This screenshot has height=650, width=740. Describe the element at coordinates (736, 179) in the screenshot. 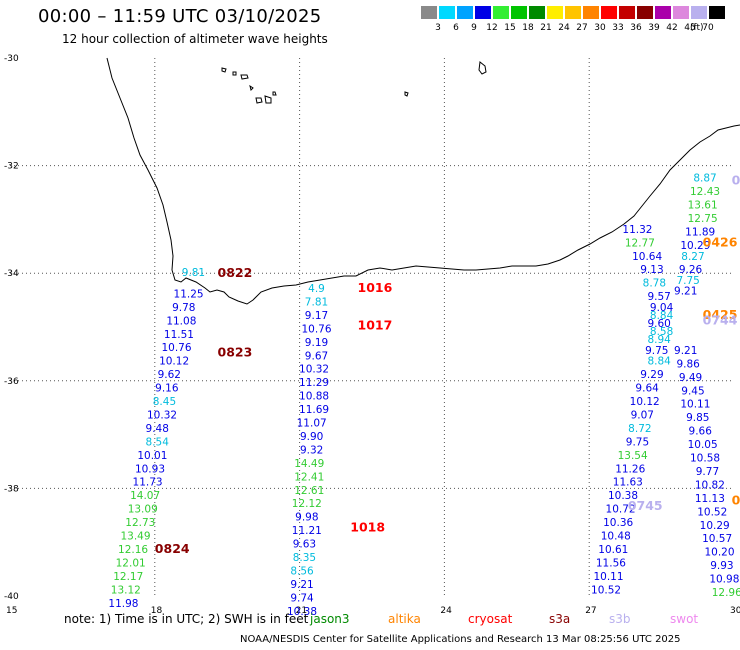

I see `pass-id-label-cut: 074` at that location.